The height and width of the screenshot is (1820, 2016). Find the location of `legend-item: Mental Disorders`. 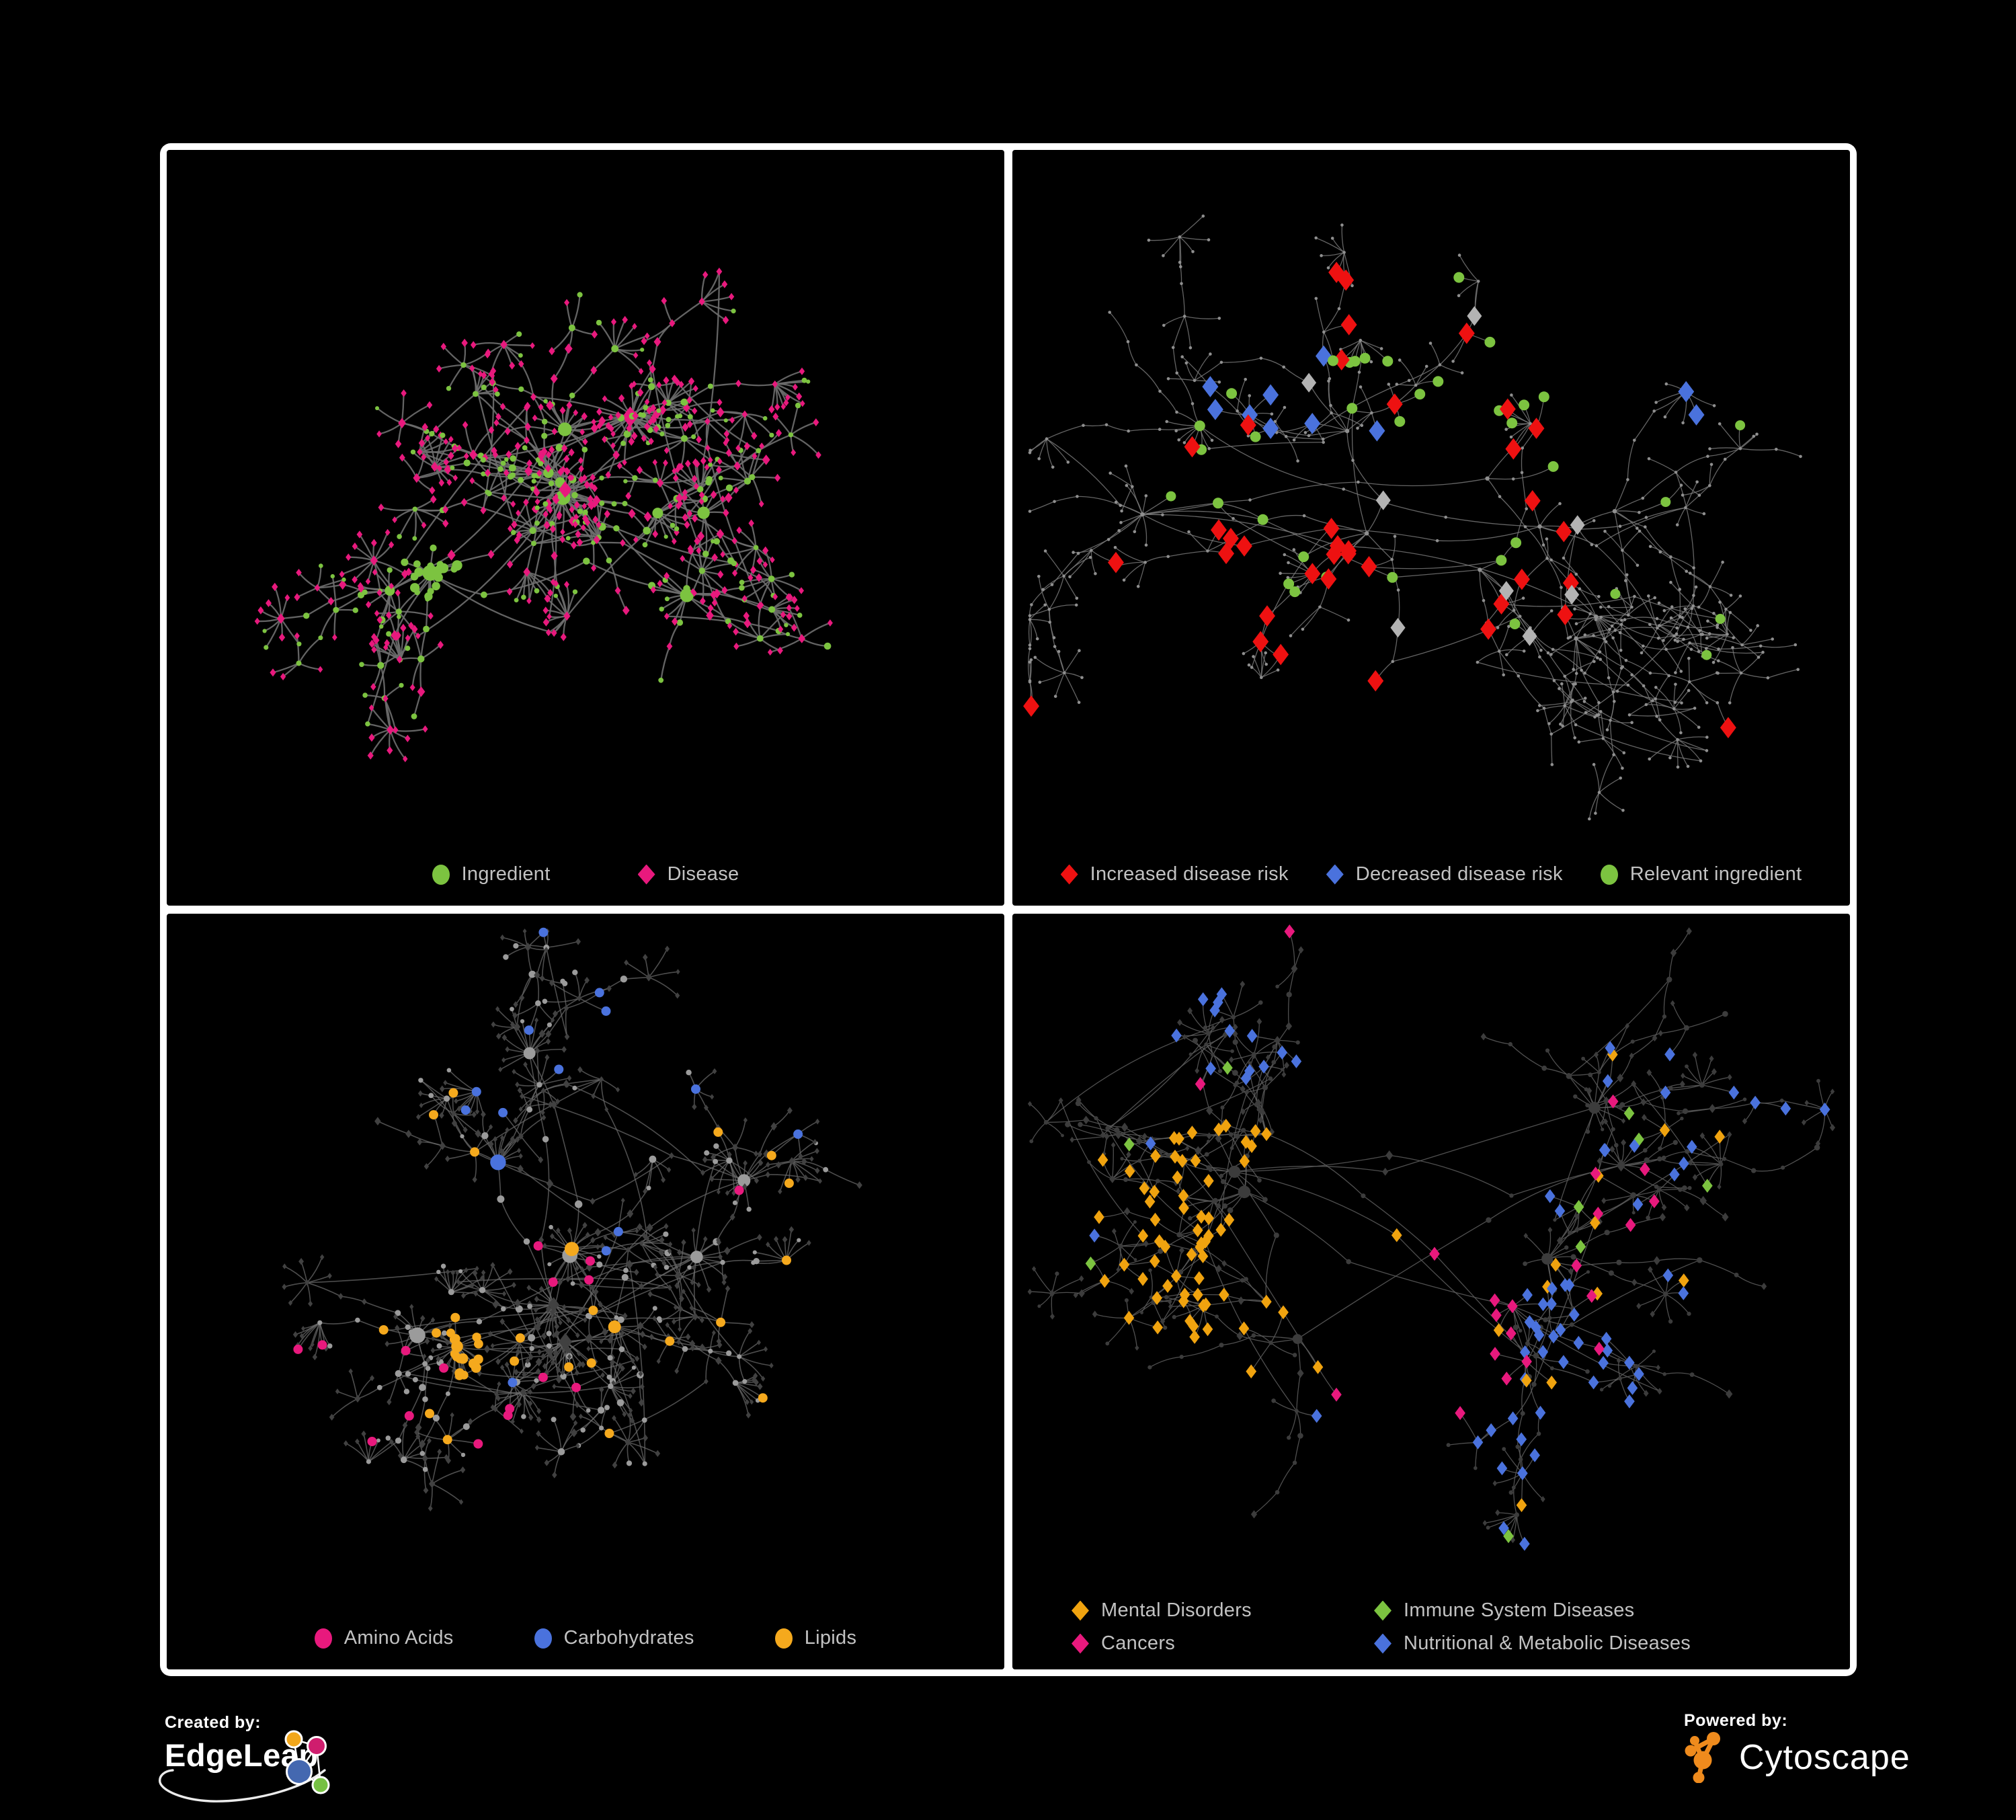

legend-item: Mental Disorders is located at coordinates (1223, 1610).